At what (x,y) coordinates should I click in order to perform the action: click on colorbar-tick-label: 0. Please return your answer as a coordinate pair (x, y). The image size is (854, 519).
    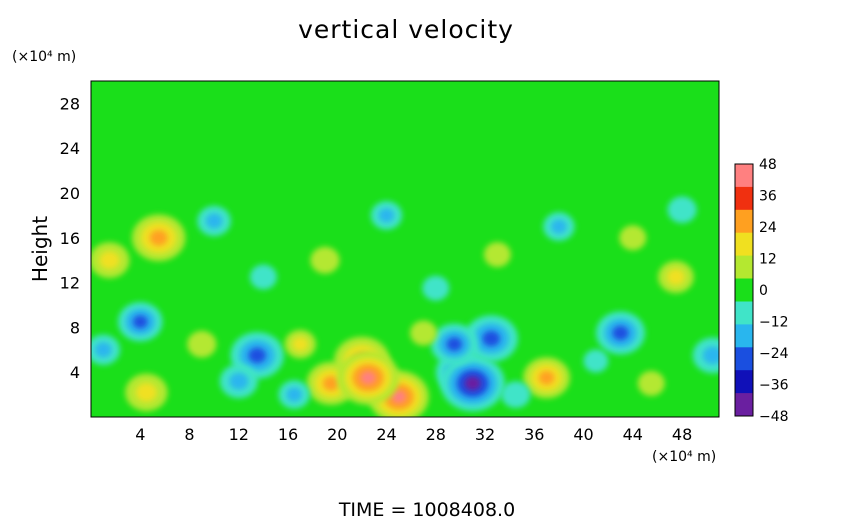
    Looking at the image, I should click on (763, 291).